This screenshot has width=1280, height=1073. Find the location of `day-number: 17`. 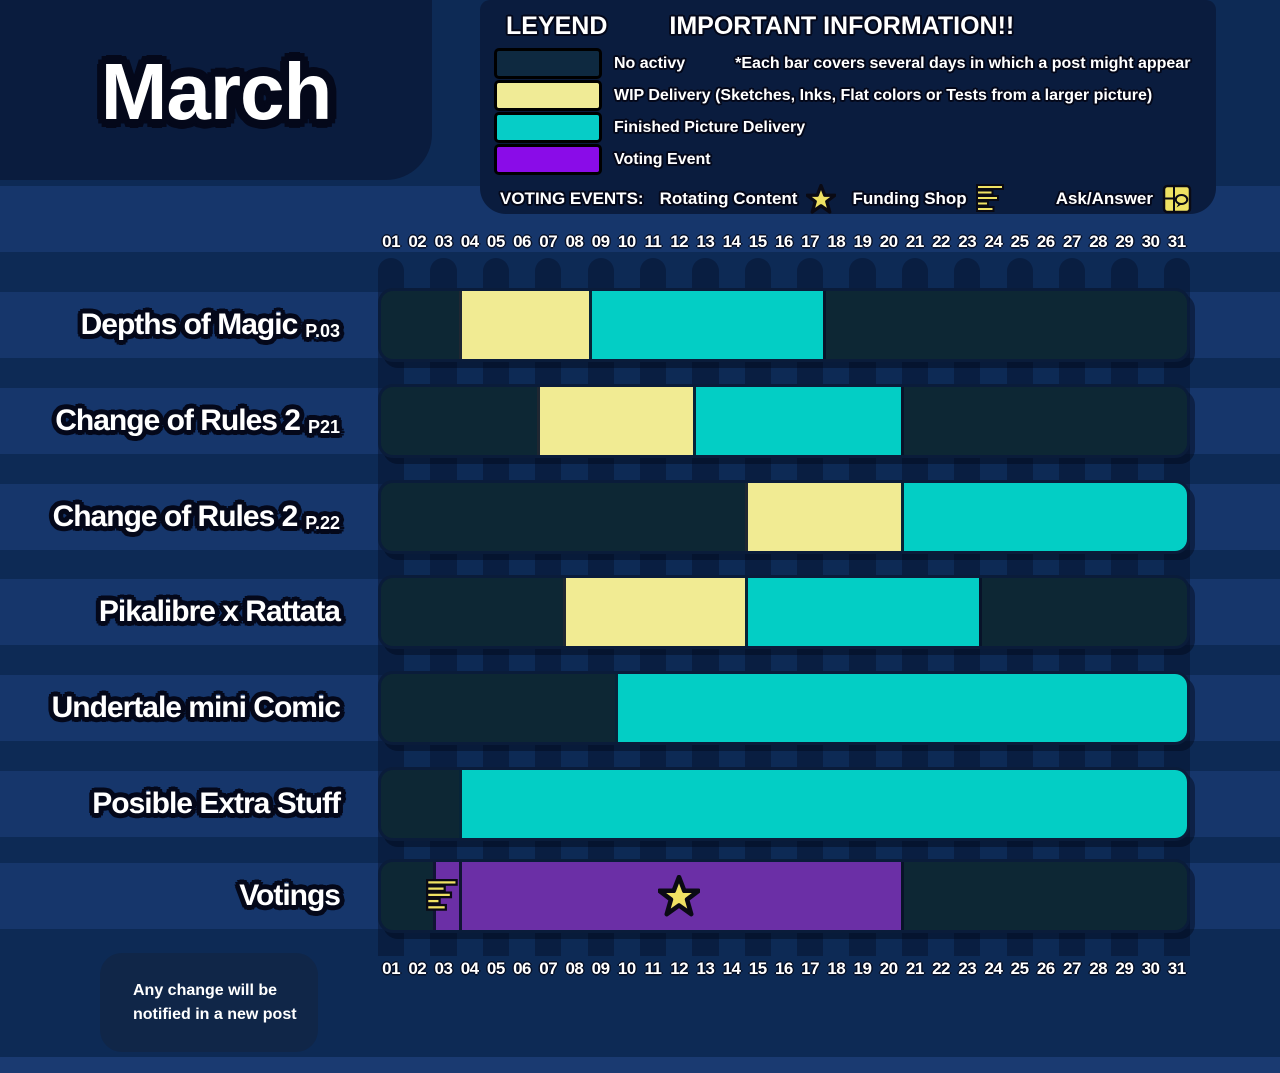

day-number: 17 is located at coordinates (810, 968).